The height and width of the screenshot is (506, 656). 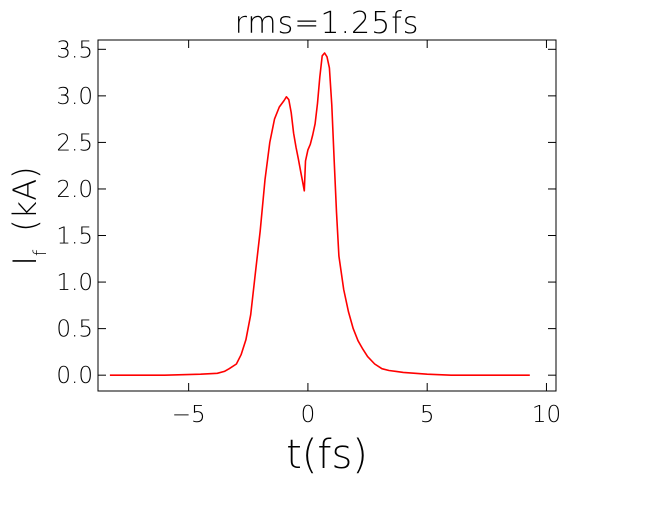 I want to click on y-tick-label: 3.0, so click(x=74, y=97).